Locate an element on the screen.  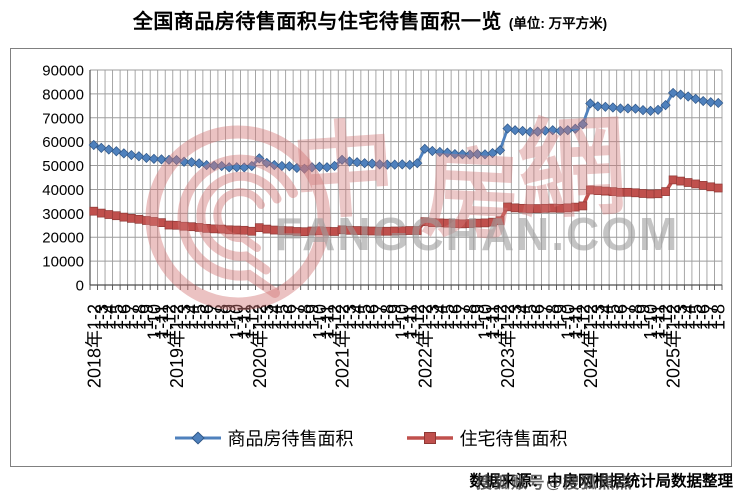
y-axis-label: 80000 is located at coordinates (63, 94).